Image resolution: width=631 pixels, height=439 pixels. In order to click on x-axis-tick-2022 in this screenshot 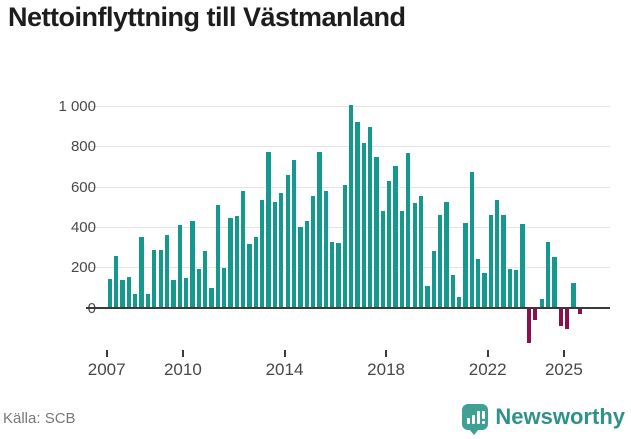, I will do `click(487, 353)`.